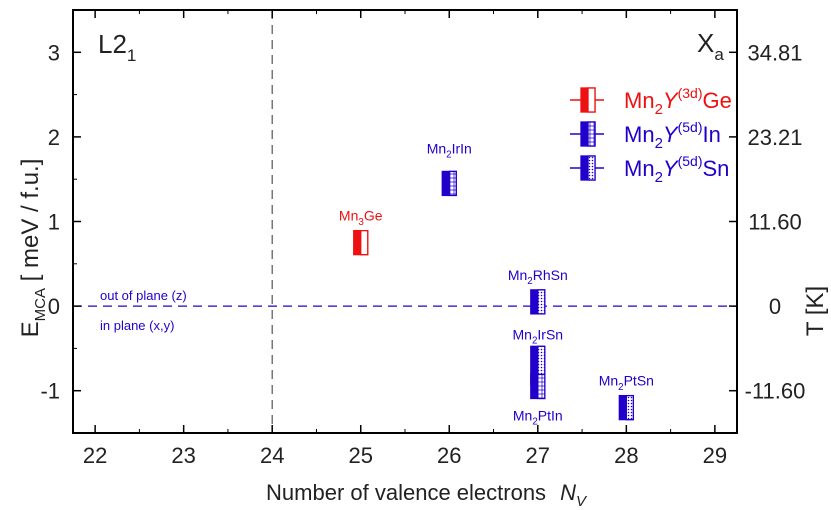 The image size is (831, 510). I want to click on legend-label-Mn2Y(5d)Sn: Mn2Y(5d)Sn, so click(676, 169).